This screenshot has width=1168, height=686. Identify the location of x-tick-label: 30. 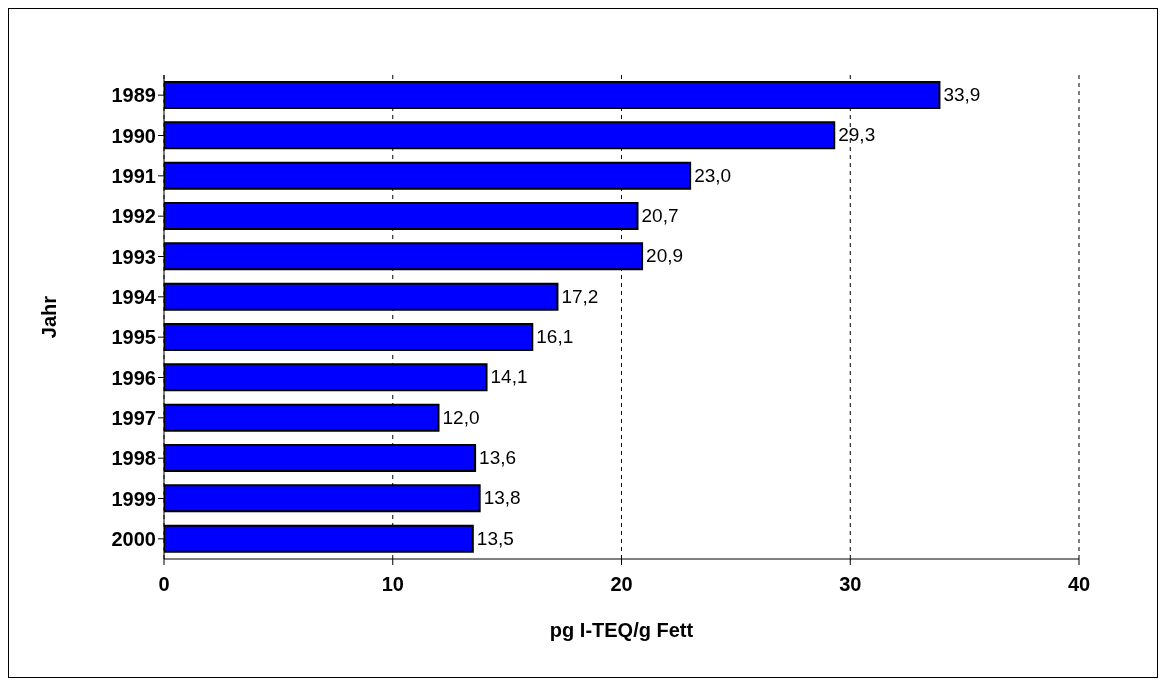
(850, 584).